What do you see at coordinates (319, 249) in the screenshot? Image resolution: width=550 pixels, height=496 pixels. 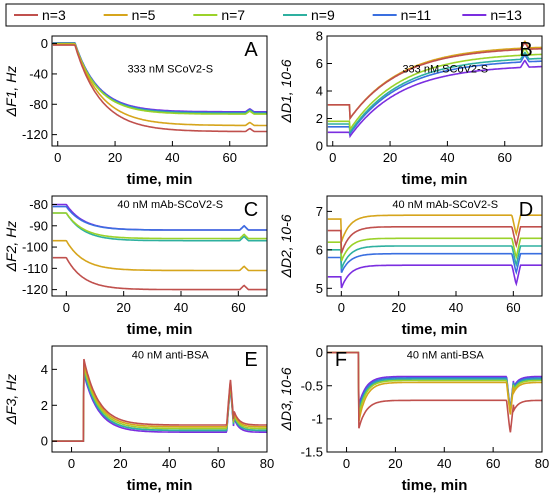 I see `y-tick-label: 6` at bounding box center [319, 249].